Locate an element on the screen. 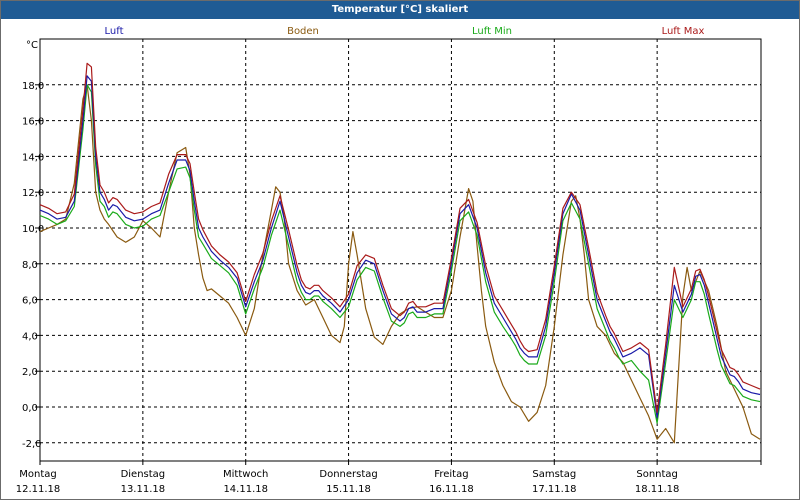 This screenshot has height=500, width=800. y-tick-label: 0,0 is located at coordinates (30, 408).